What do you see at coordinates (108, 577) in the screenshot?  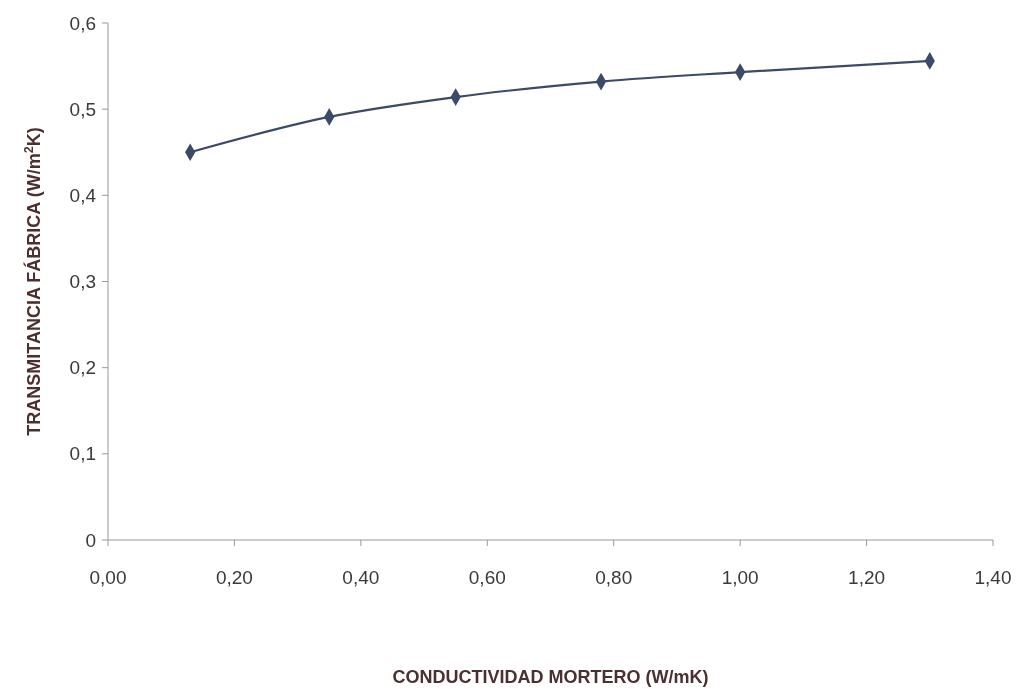 I see `x-tick-label: 0,00` at bounding box center [108, 577].